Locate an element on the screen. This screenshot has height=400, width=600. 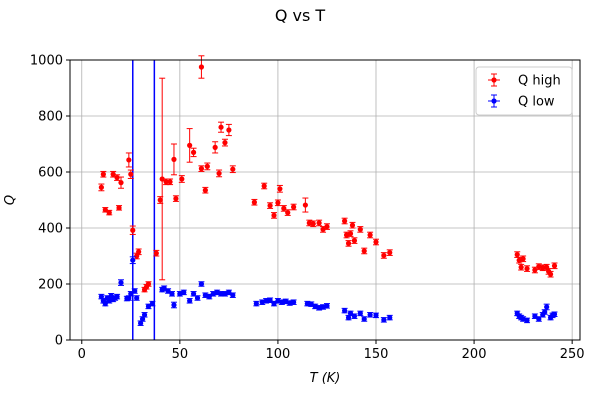
x-tick-label: 50 is located at coordinates (180, 354).